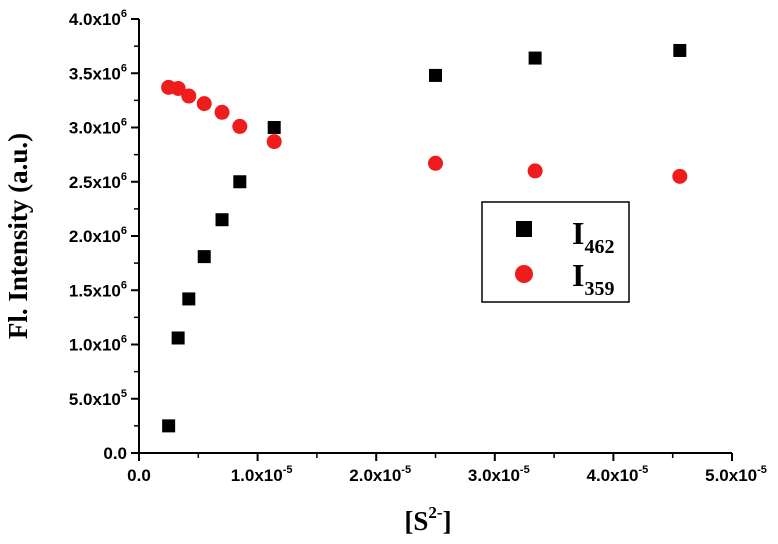 The width and height of the screenshot is (778, 544). What do you see at coordinates (18, 236) in the screenshot?
I see `y-axis-title: Fl. Intensity (a.u.)` at bounding box center [18, 236].